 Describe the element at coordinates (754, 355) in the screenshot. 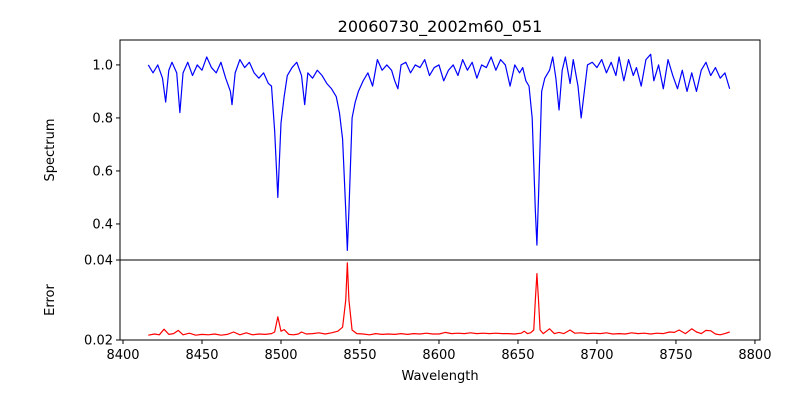

I see `x-tick-label: 8800` at that location.